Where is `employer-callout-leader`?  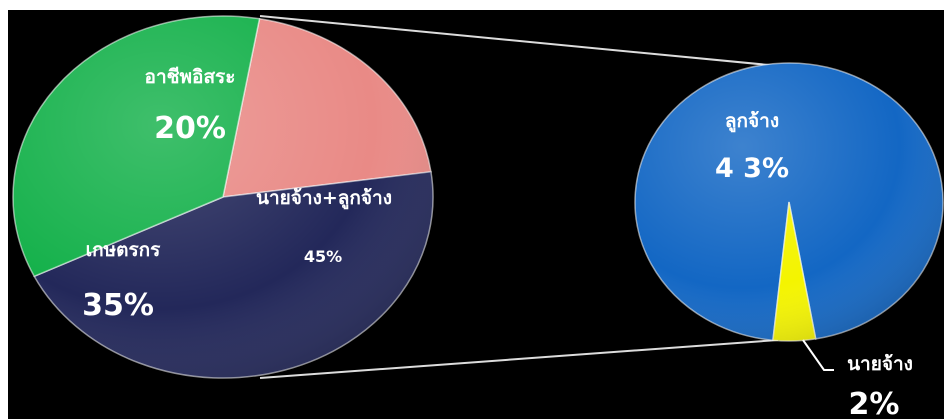
employer-callout-leader is located at coordinates (818, 355).